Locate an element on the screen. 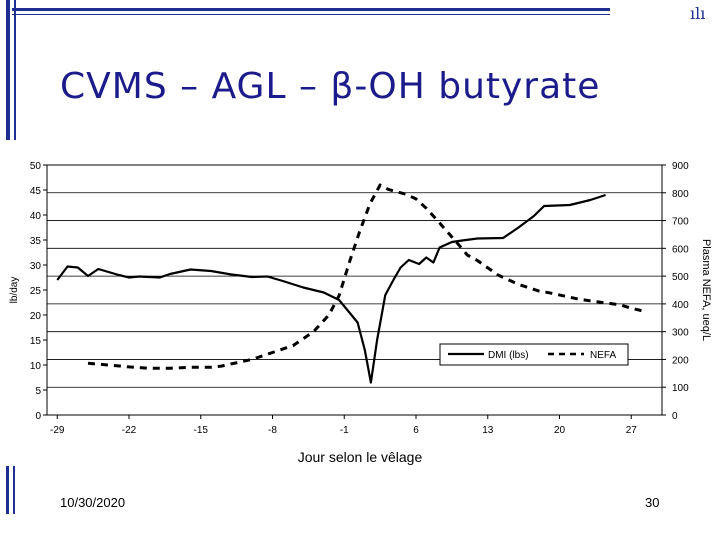 The image size is (720, 540). x-tick-label: 13 is located at coordinates (488, 430).